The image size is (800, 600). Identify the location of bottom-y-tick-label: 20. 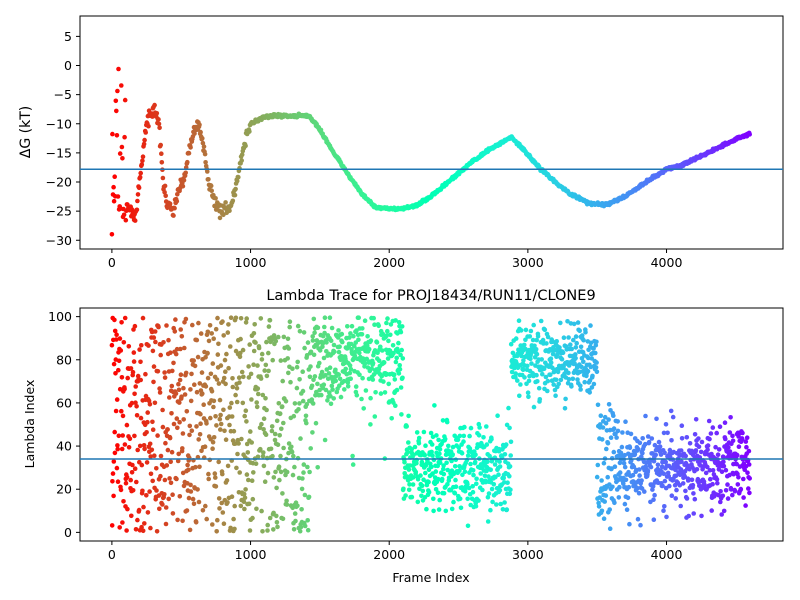
(64, 489).